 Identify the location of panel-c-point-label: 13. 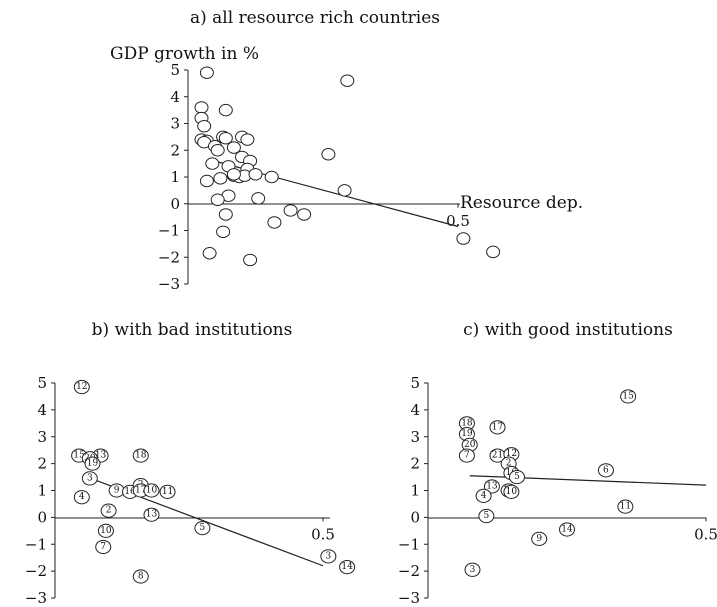
(492, 486).